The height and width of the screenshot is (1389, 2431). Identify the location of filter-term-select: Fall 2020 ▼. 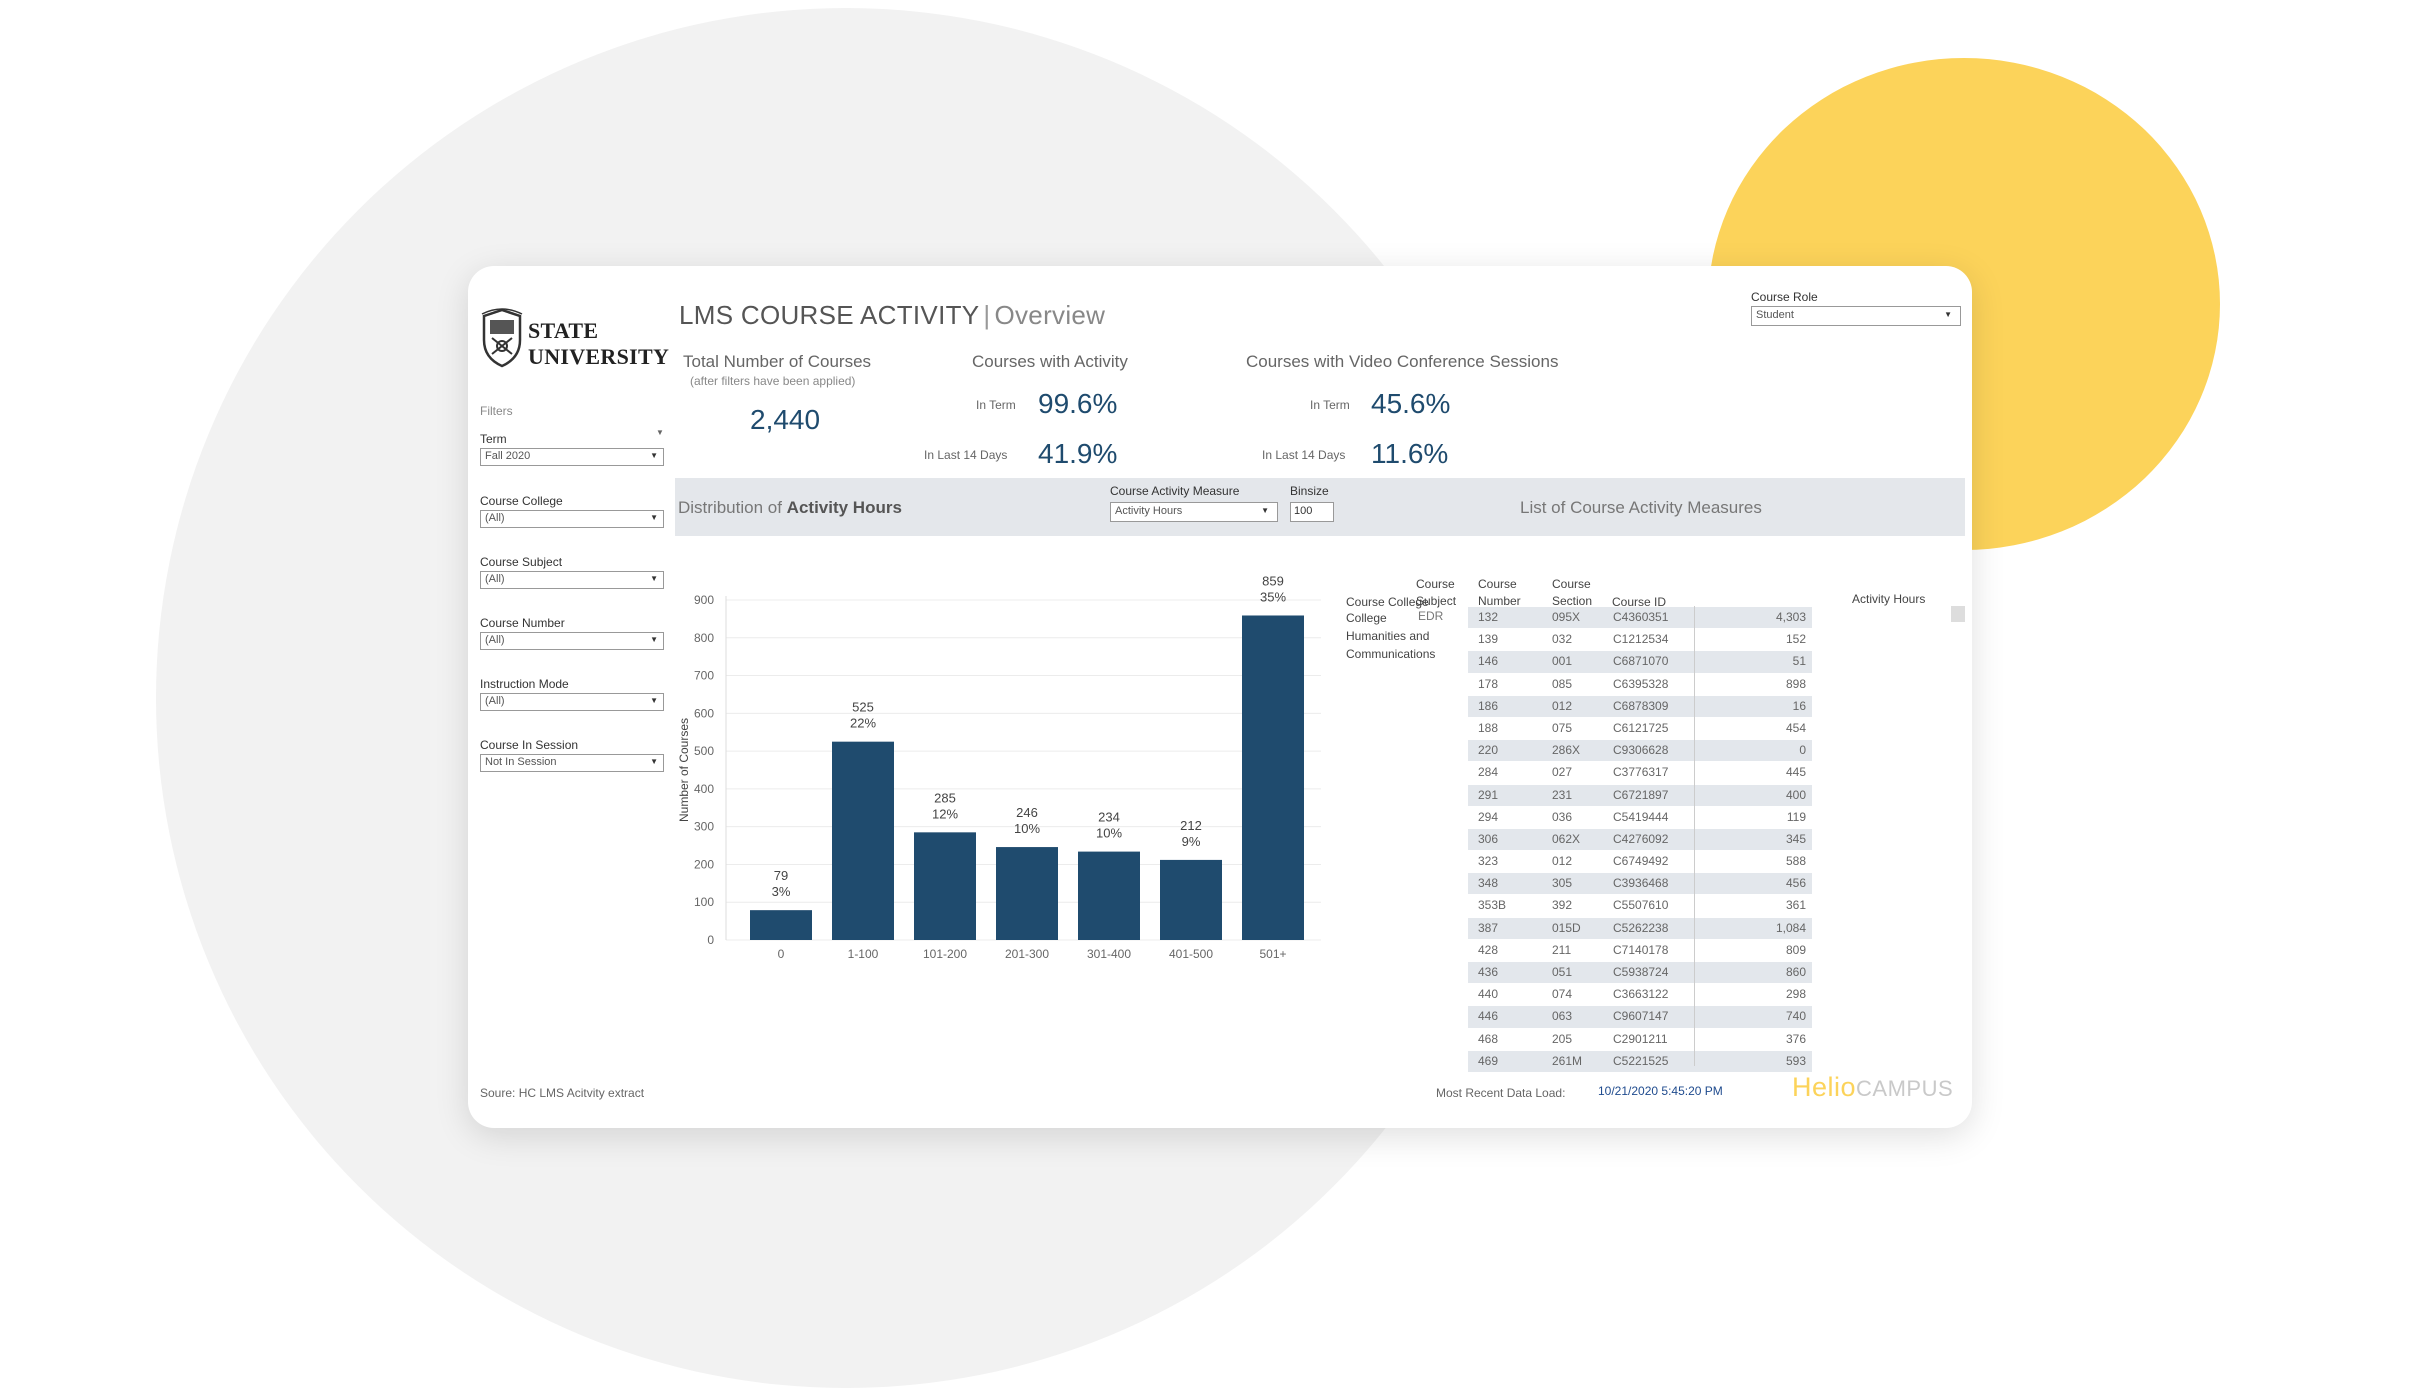
(572, 457).